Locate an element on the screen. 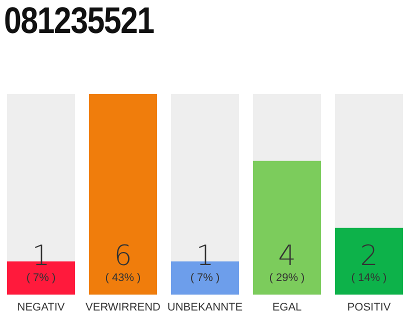 This screenshot has height=320, width=410. x-tick-label: EGAL is located at coordinates (287, 307).